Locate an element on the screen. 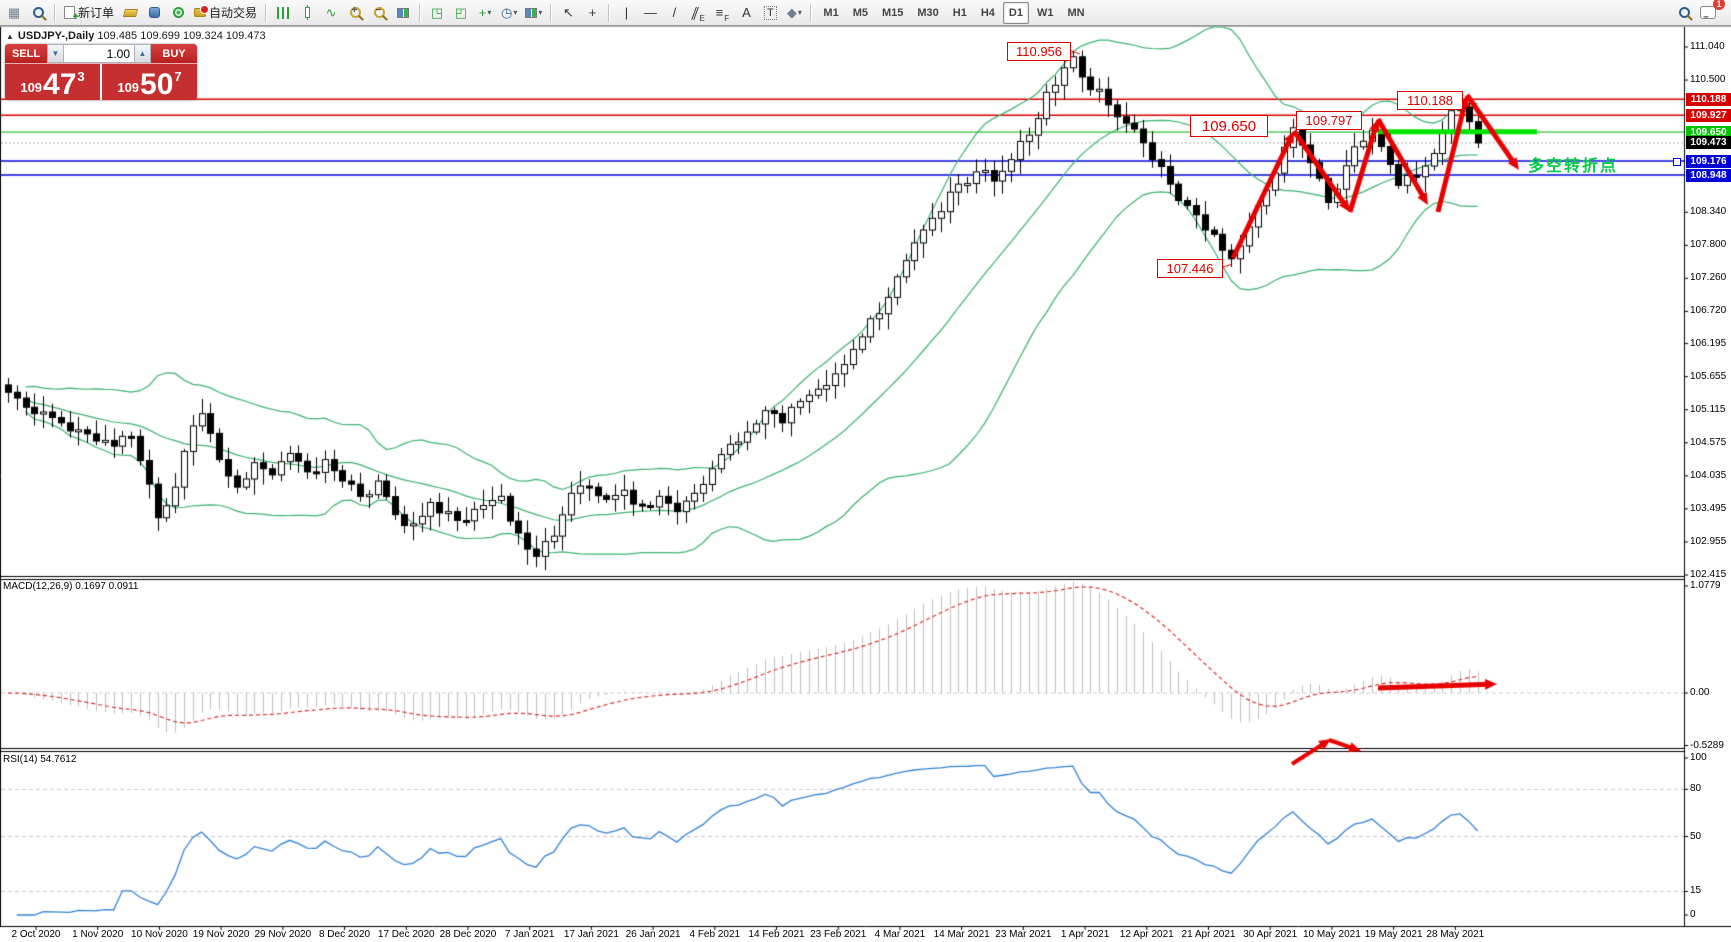 Image resolution: width=1731 pixels, height=942 pixels. data-window-icon is located at coordinates (154, 12).